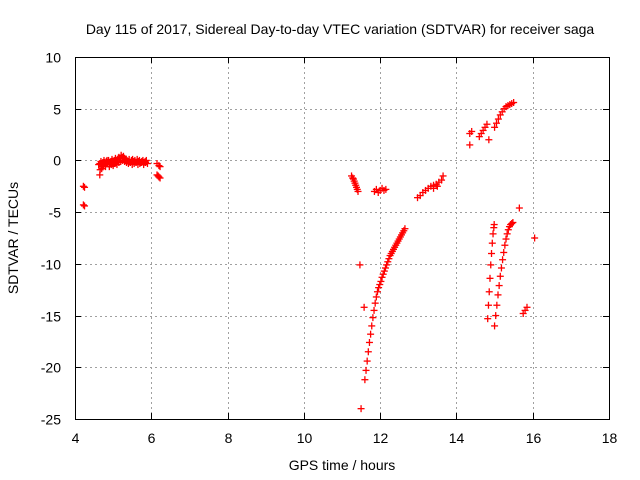 Image resolution: width=640 pixels, height=480 pixels. Describe the element at coordinates (342, 465) in the screenshot. I see `x-axis-title: GPS time / hours` at that location.